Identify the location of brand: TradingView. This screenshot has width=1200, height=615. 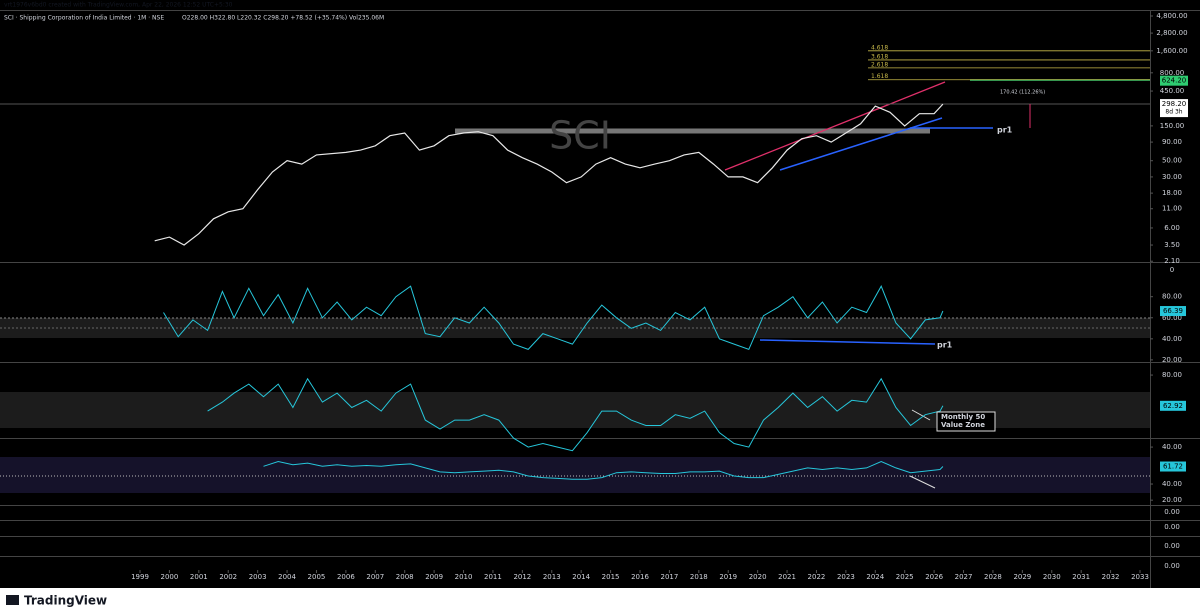
(65, 601).